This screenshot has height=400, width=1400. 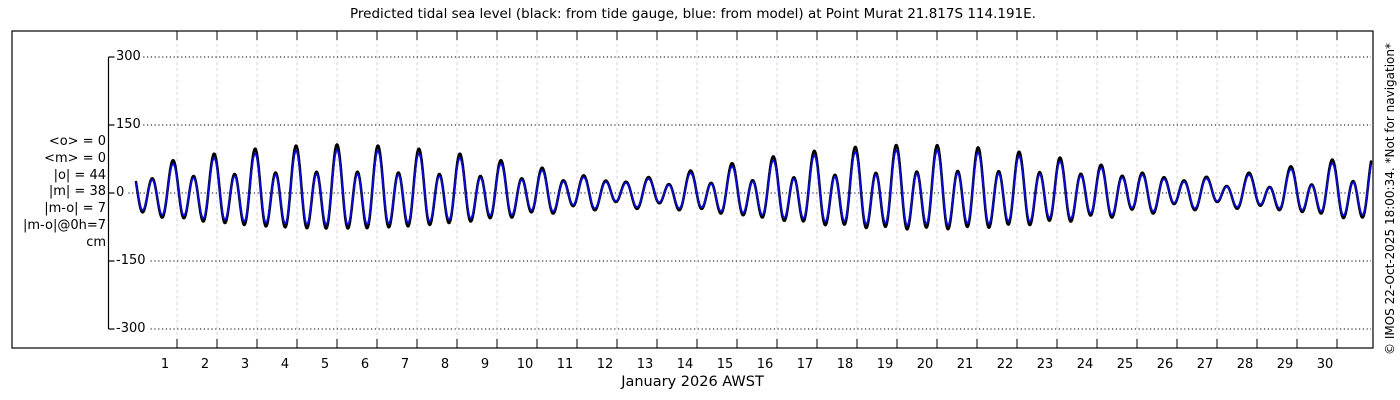 I want to click on x-day-label: 7, so click(x=405, y=364).